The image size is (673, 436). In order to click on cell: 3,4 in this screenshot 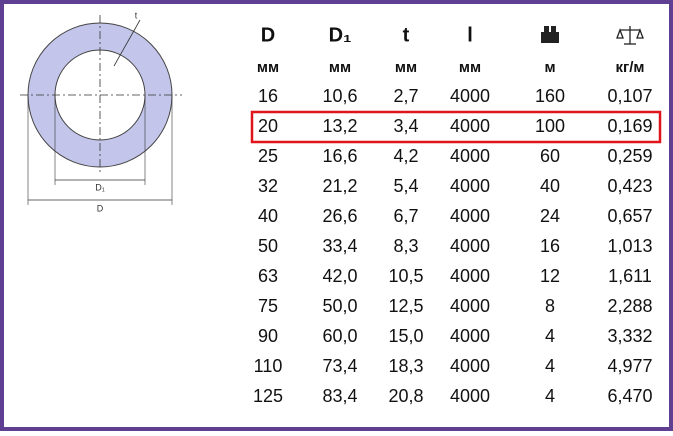, I will do `click(405, 126)`.